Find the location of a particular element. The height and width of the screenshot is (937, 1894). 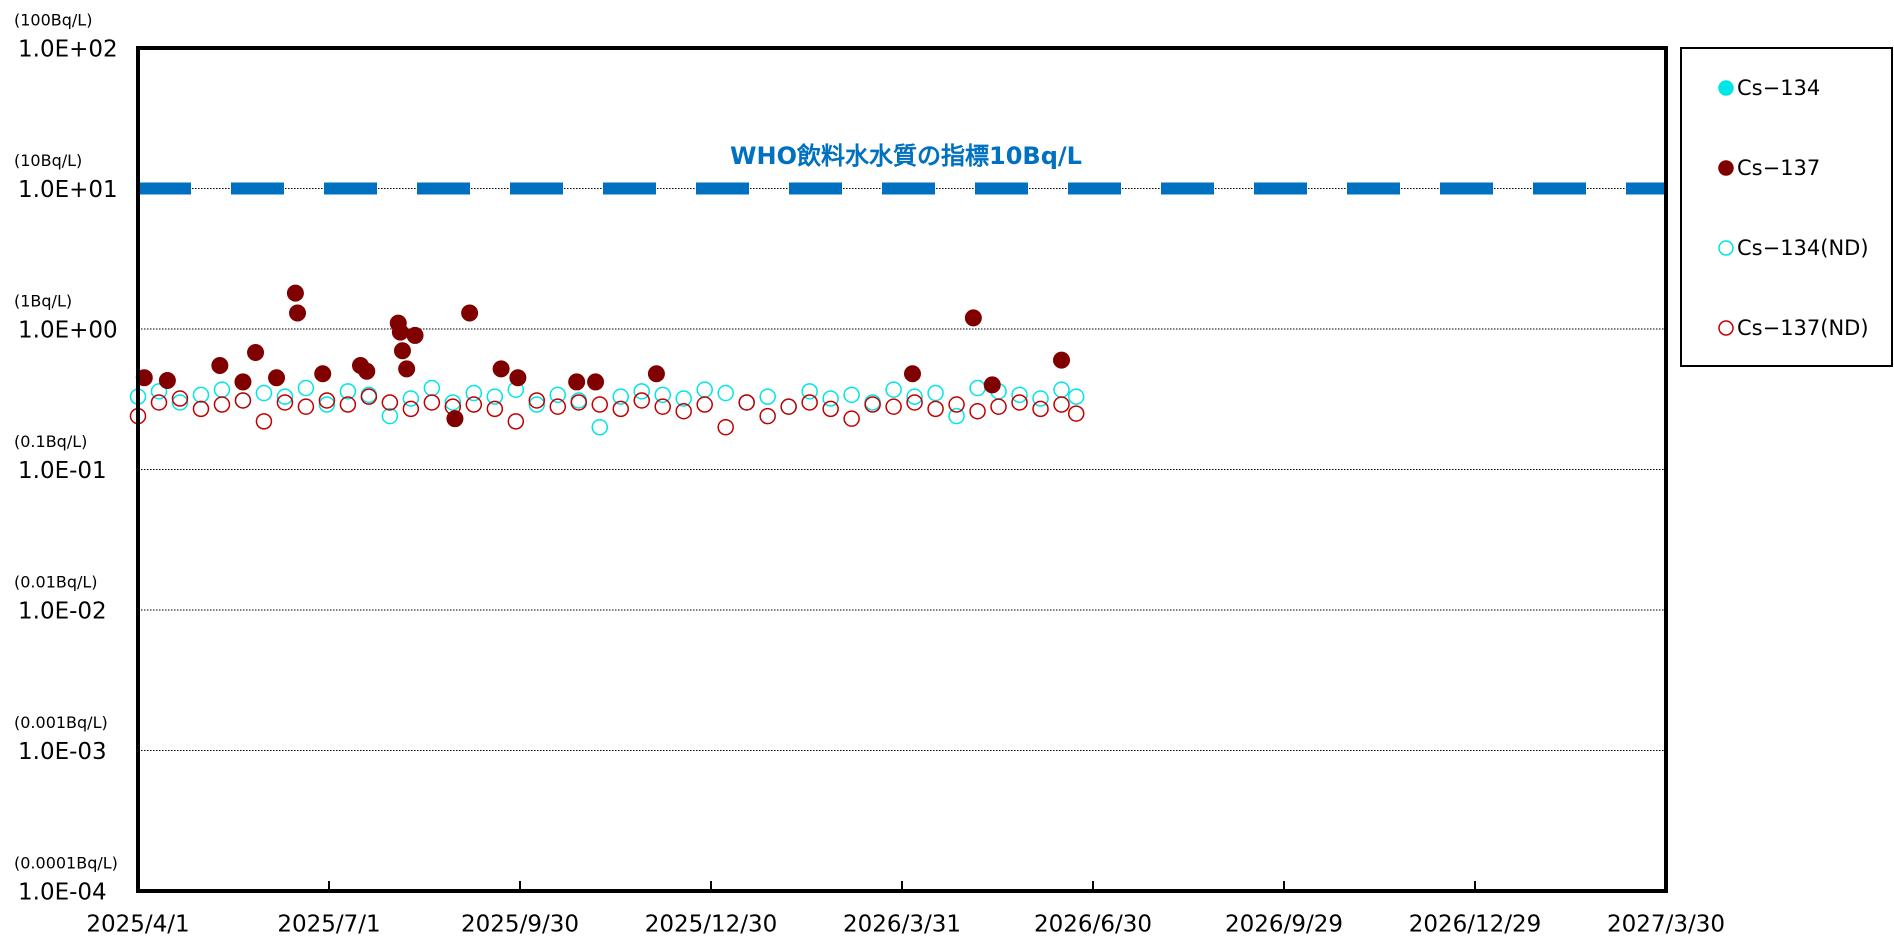

y-tick-unit: (0.001Bq/L) is located at coordinates (61, 722).